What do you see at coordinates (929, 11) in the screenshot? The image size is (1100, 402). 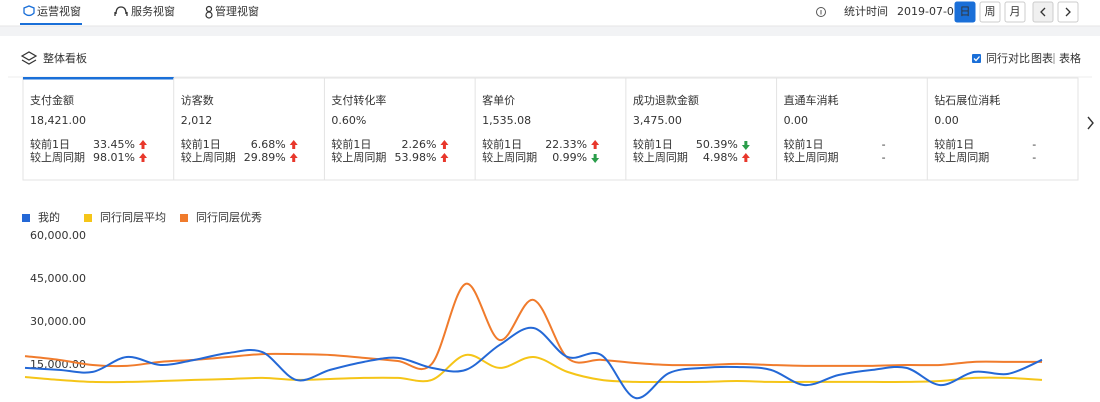 I see `date-value: 2019-07-03` at bounding box center [929, 11].